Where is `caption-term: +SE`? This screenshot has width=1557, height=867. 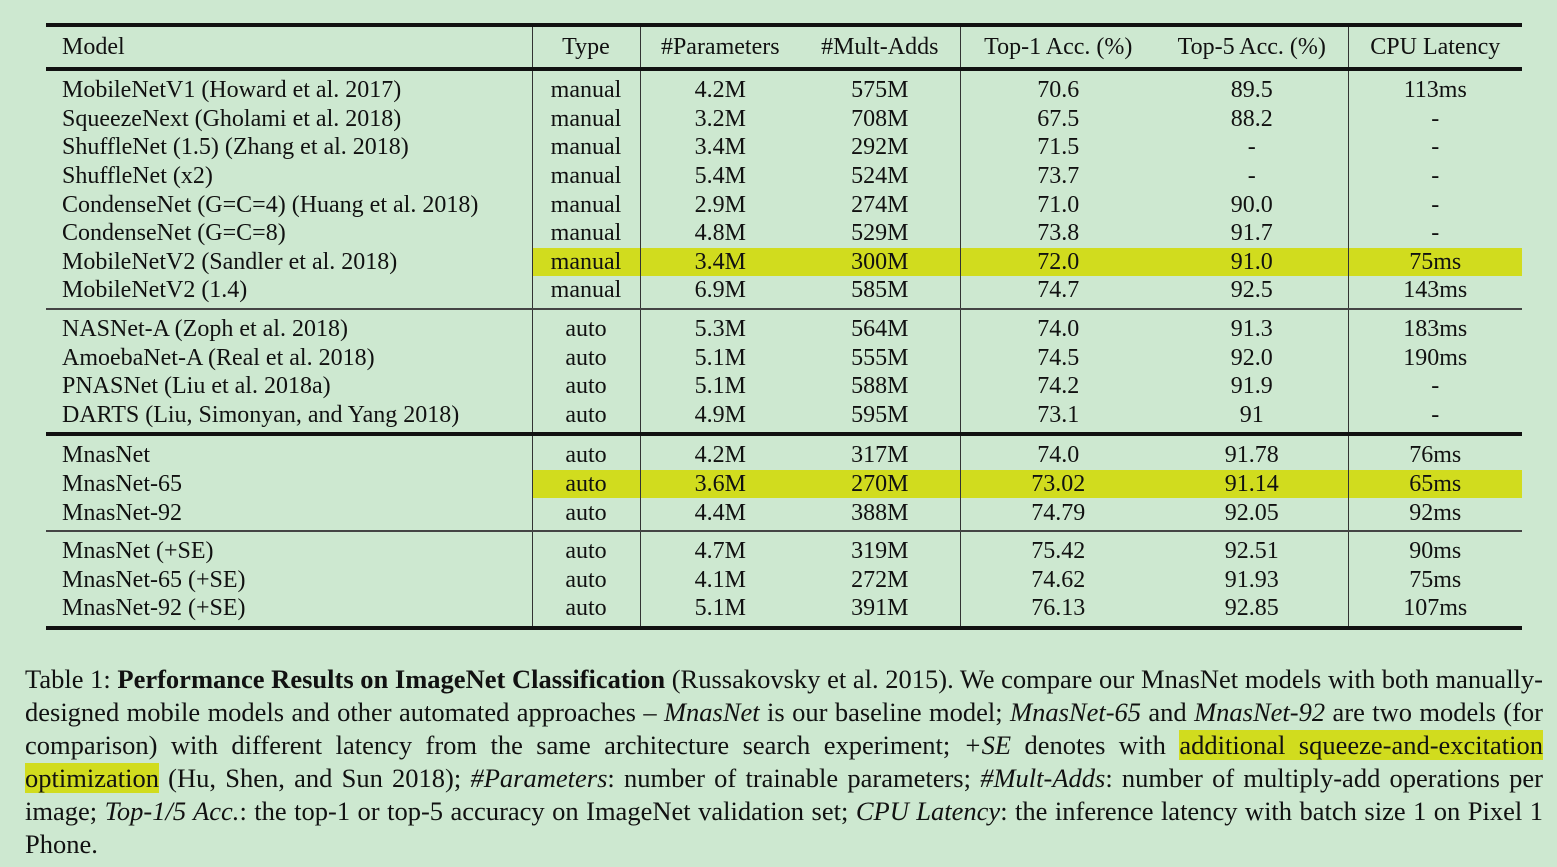
caption-term: +SE is located at coordinates (987, 745).